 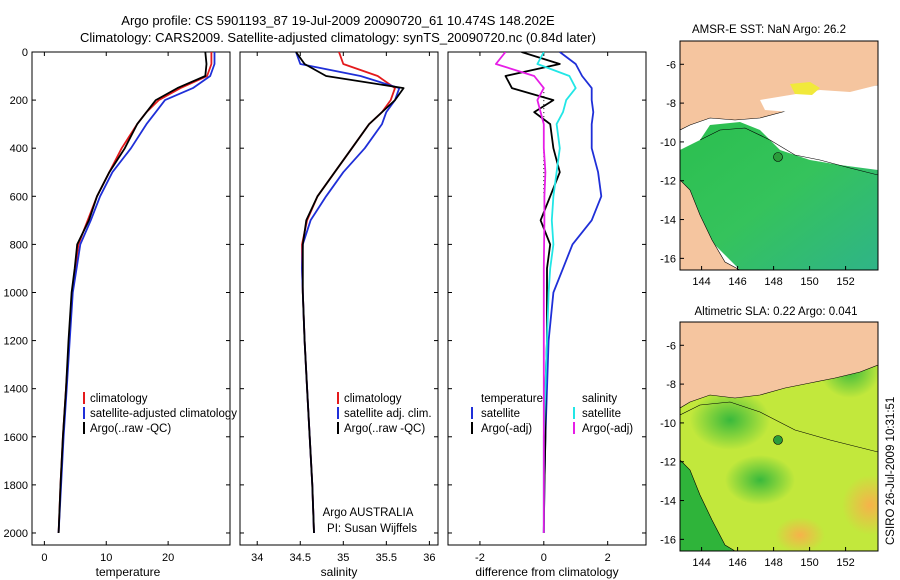 I want to click on x-tick-label: 35, so click(x=343, y=558).